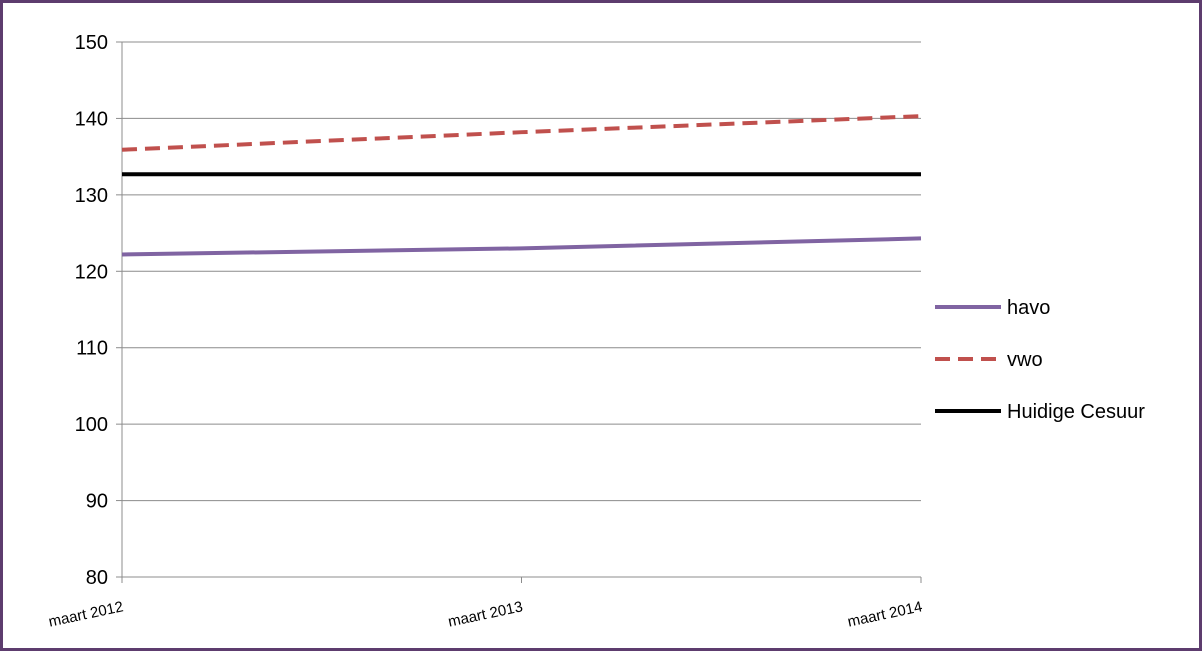 The height and width of the screenshot is (651, 1202). I want to click on legend-label: Huidige Cesuur, so click(1076, 412).